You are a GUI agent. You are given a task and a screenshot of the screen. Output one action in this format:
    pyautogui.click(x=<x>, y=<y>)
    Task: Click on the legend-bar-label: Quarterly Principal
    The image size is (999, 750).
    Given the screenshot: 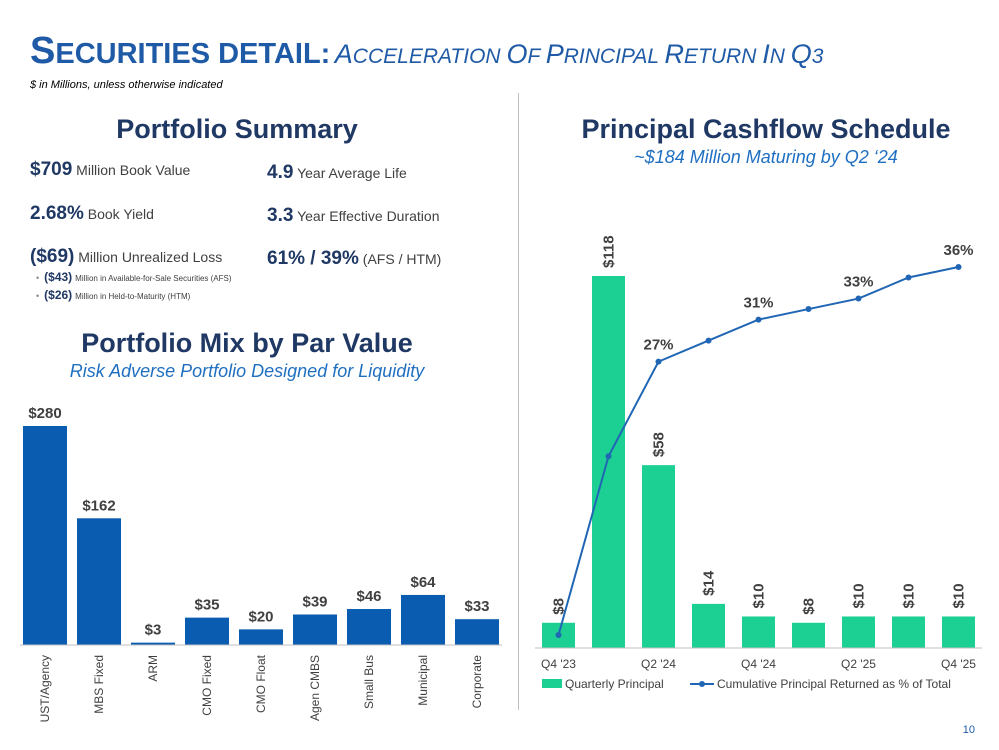 What is the action you would take?
    pyautogui.click(x=614, y=684)
    